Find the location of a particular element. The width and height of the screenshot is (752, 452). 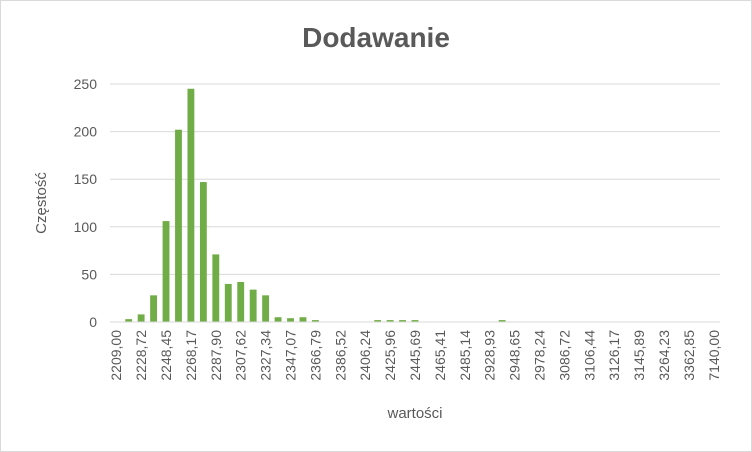

chart-title: Dodawanie is located at coordinates (376, 37).